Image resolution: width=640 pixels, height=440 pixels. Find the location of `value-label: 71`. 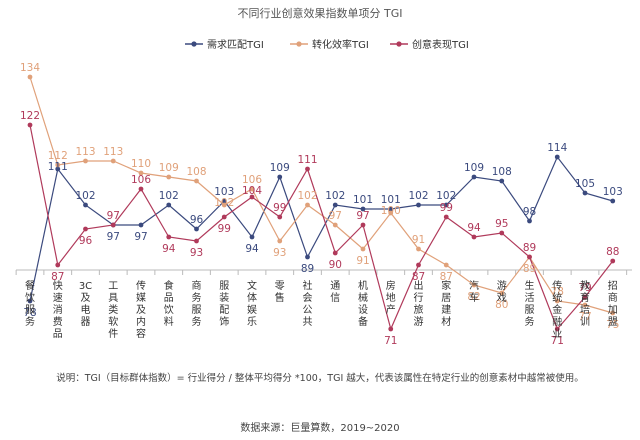

value-label: 71 is located at coordinates (390, 341).